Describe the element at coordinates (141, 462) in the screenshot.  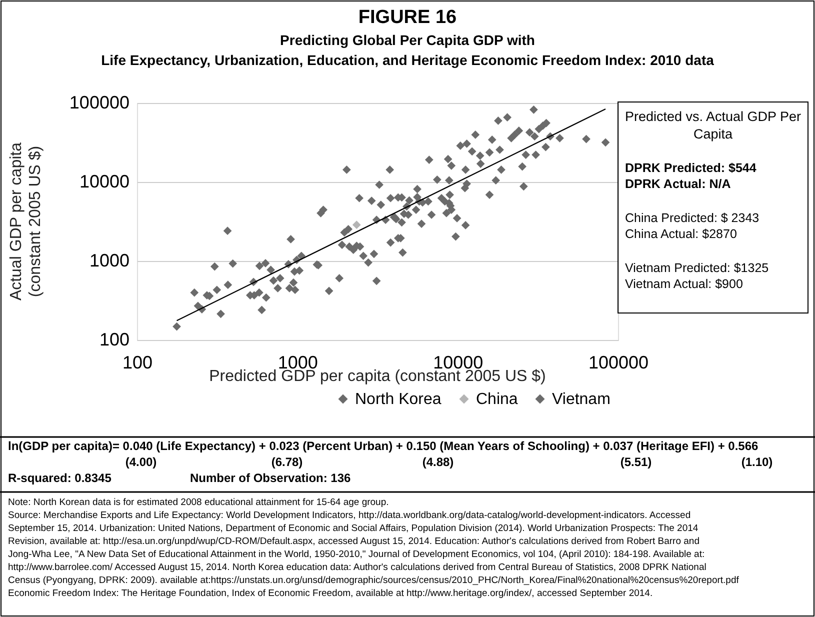
I see `text: (4.00)` at that location.